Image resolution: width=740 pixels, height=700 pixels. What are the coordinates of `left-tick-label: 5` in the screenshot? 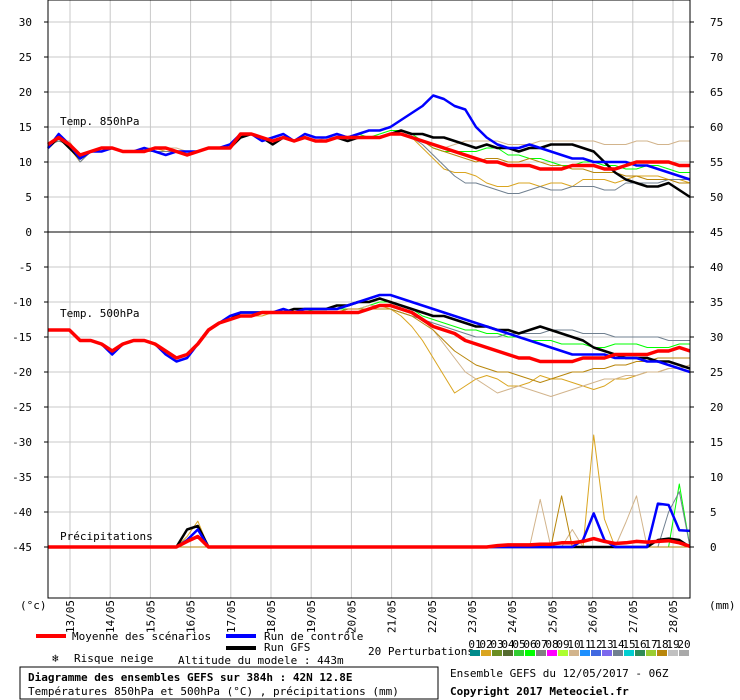 It's located at (28, 197).